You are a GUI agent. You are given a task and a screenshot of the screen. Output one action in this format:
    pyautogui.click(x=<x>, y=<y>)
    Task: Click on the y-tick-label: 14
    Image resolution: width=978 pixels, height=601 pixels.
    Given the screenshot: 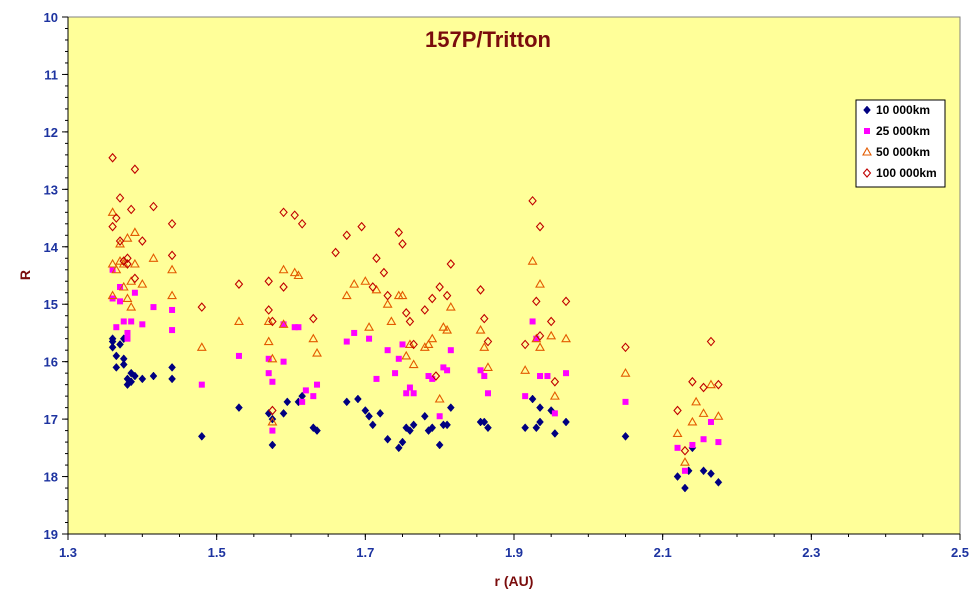 What is the action you would take?
    pyautogui.click(x=51, y=247)
    